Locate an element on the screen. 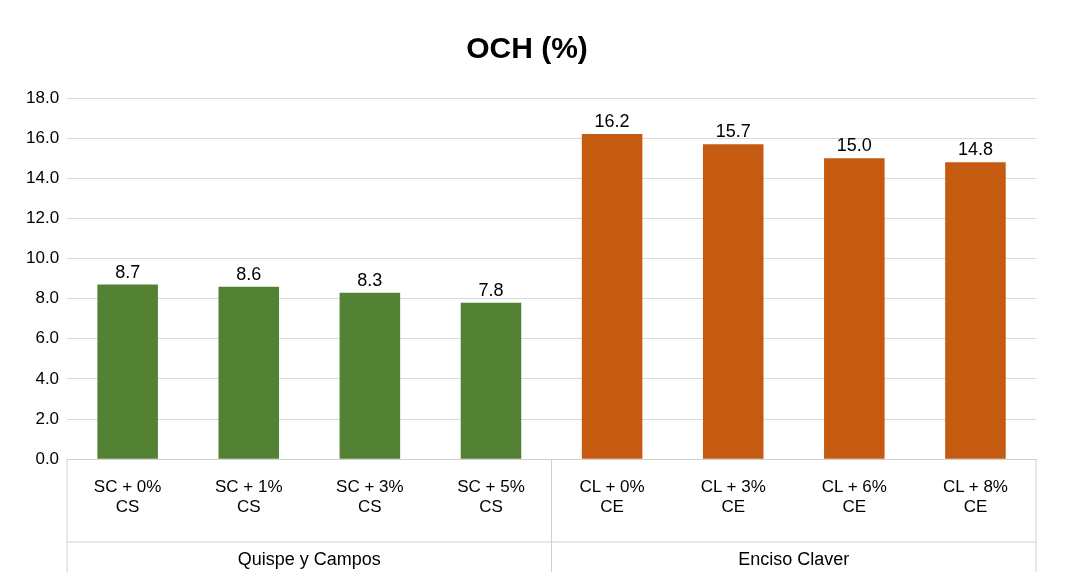 This screenshot has height=580, width=1074. chart-title: OCH (%) is located at coordinates (527, 48).